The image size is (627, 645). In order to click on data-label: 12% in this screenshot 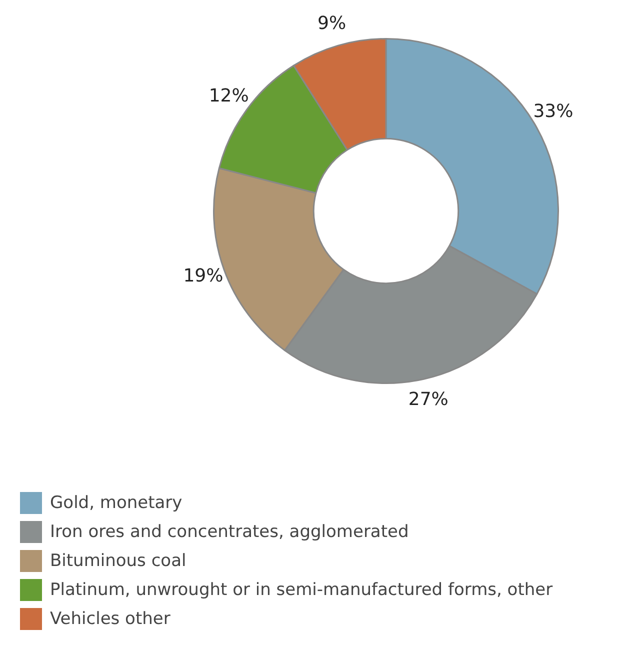, I will do `click(228, 95)`.